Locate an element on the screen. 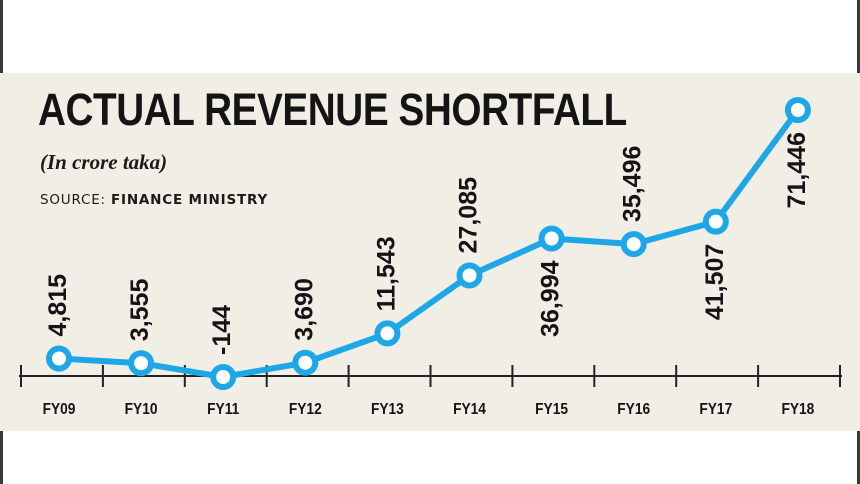 Image resolution: width=860 pixels, height=484 pixels. chart-source: SOURCE: FINANCE MINISTRY is located at coordinates (154, 200).